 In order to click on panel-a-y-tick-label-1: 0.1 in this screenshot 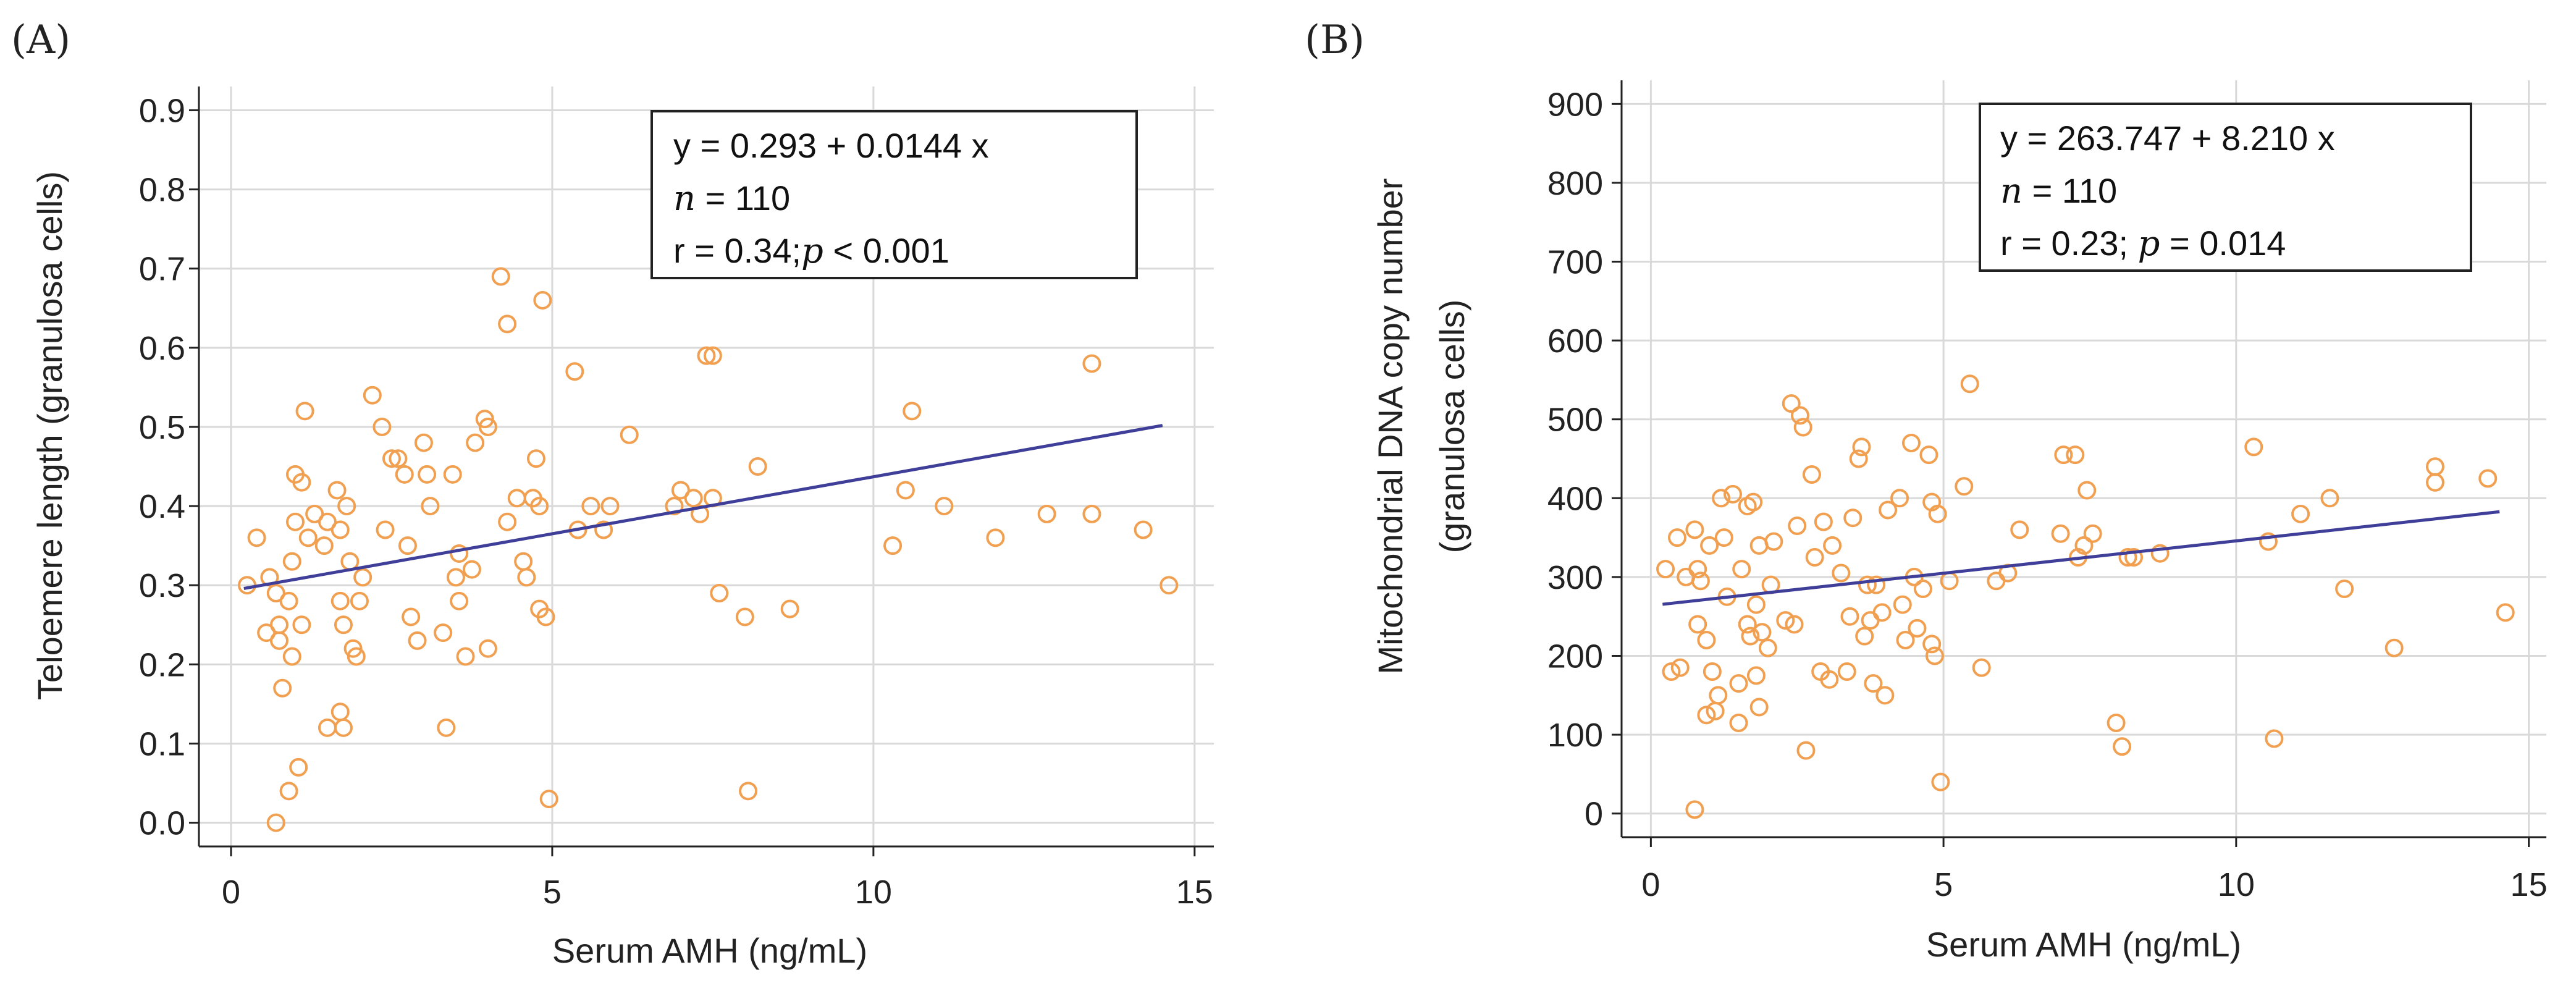, I will do `click(162, 743)`.